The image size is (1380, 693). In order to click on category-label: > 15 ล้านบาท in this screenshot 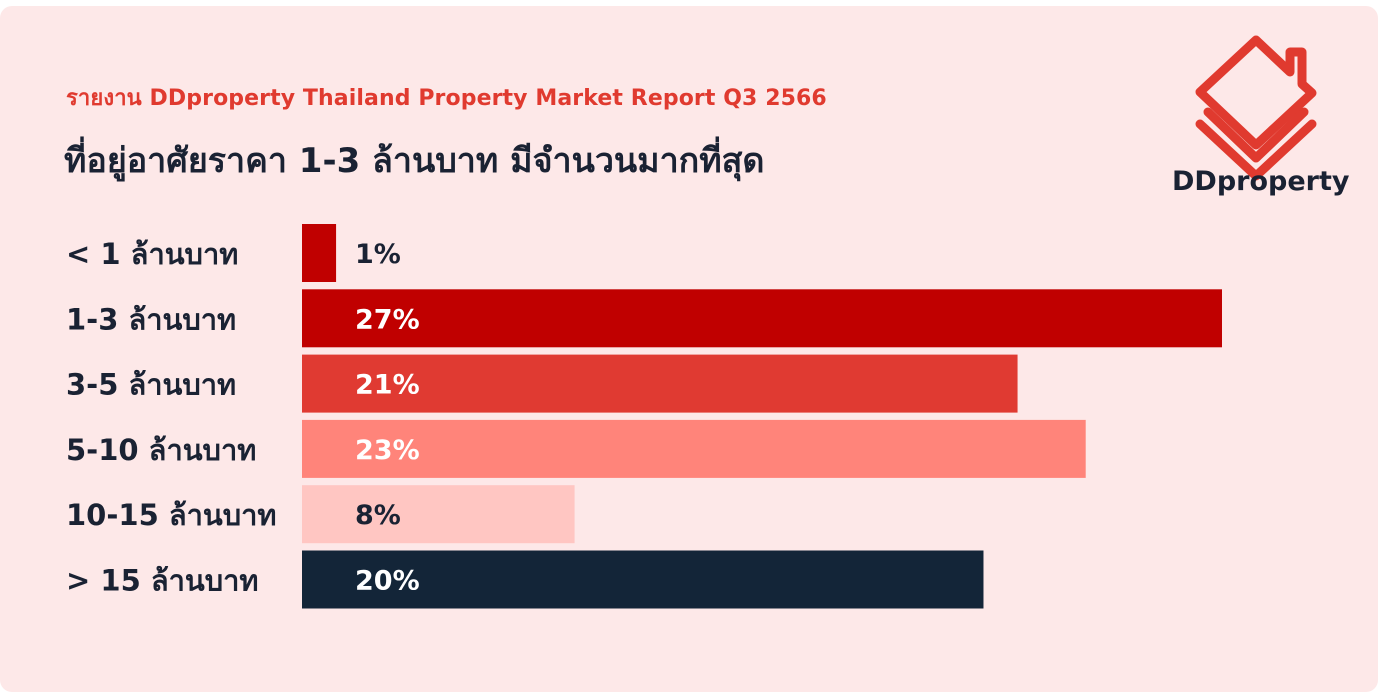, I will do `click(162, 581)`.